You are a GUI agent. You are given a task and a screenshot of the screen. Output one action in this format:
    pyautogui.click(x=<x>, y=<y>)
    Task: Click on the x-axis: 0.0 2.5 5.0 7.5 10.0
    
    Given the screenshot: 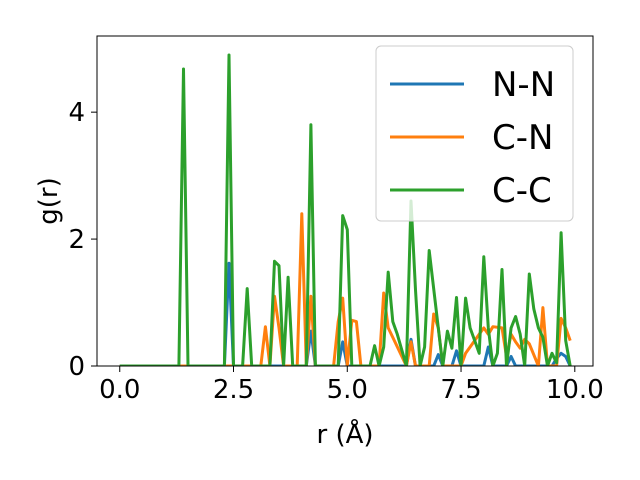 What is the action you would take?
    pyautogui.click(x=351, y=385)
    